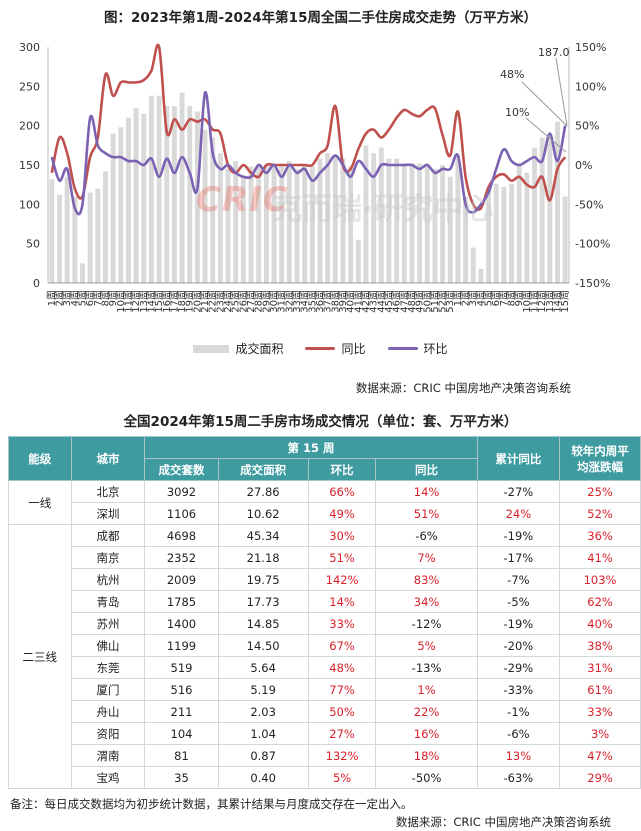 Image resolution: width=641 pixels, height=831 pixels. I want to click on table-row: 青岛 1785 17.73 14% 34% -5% 62%, so click(325, 601).